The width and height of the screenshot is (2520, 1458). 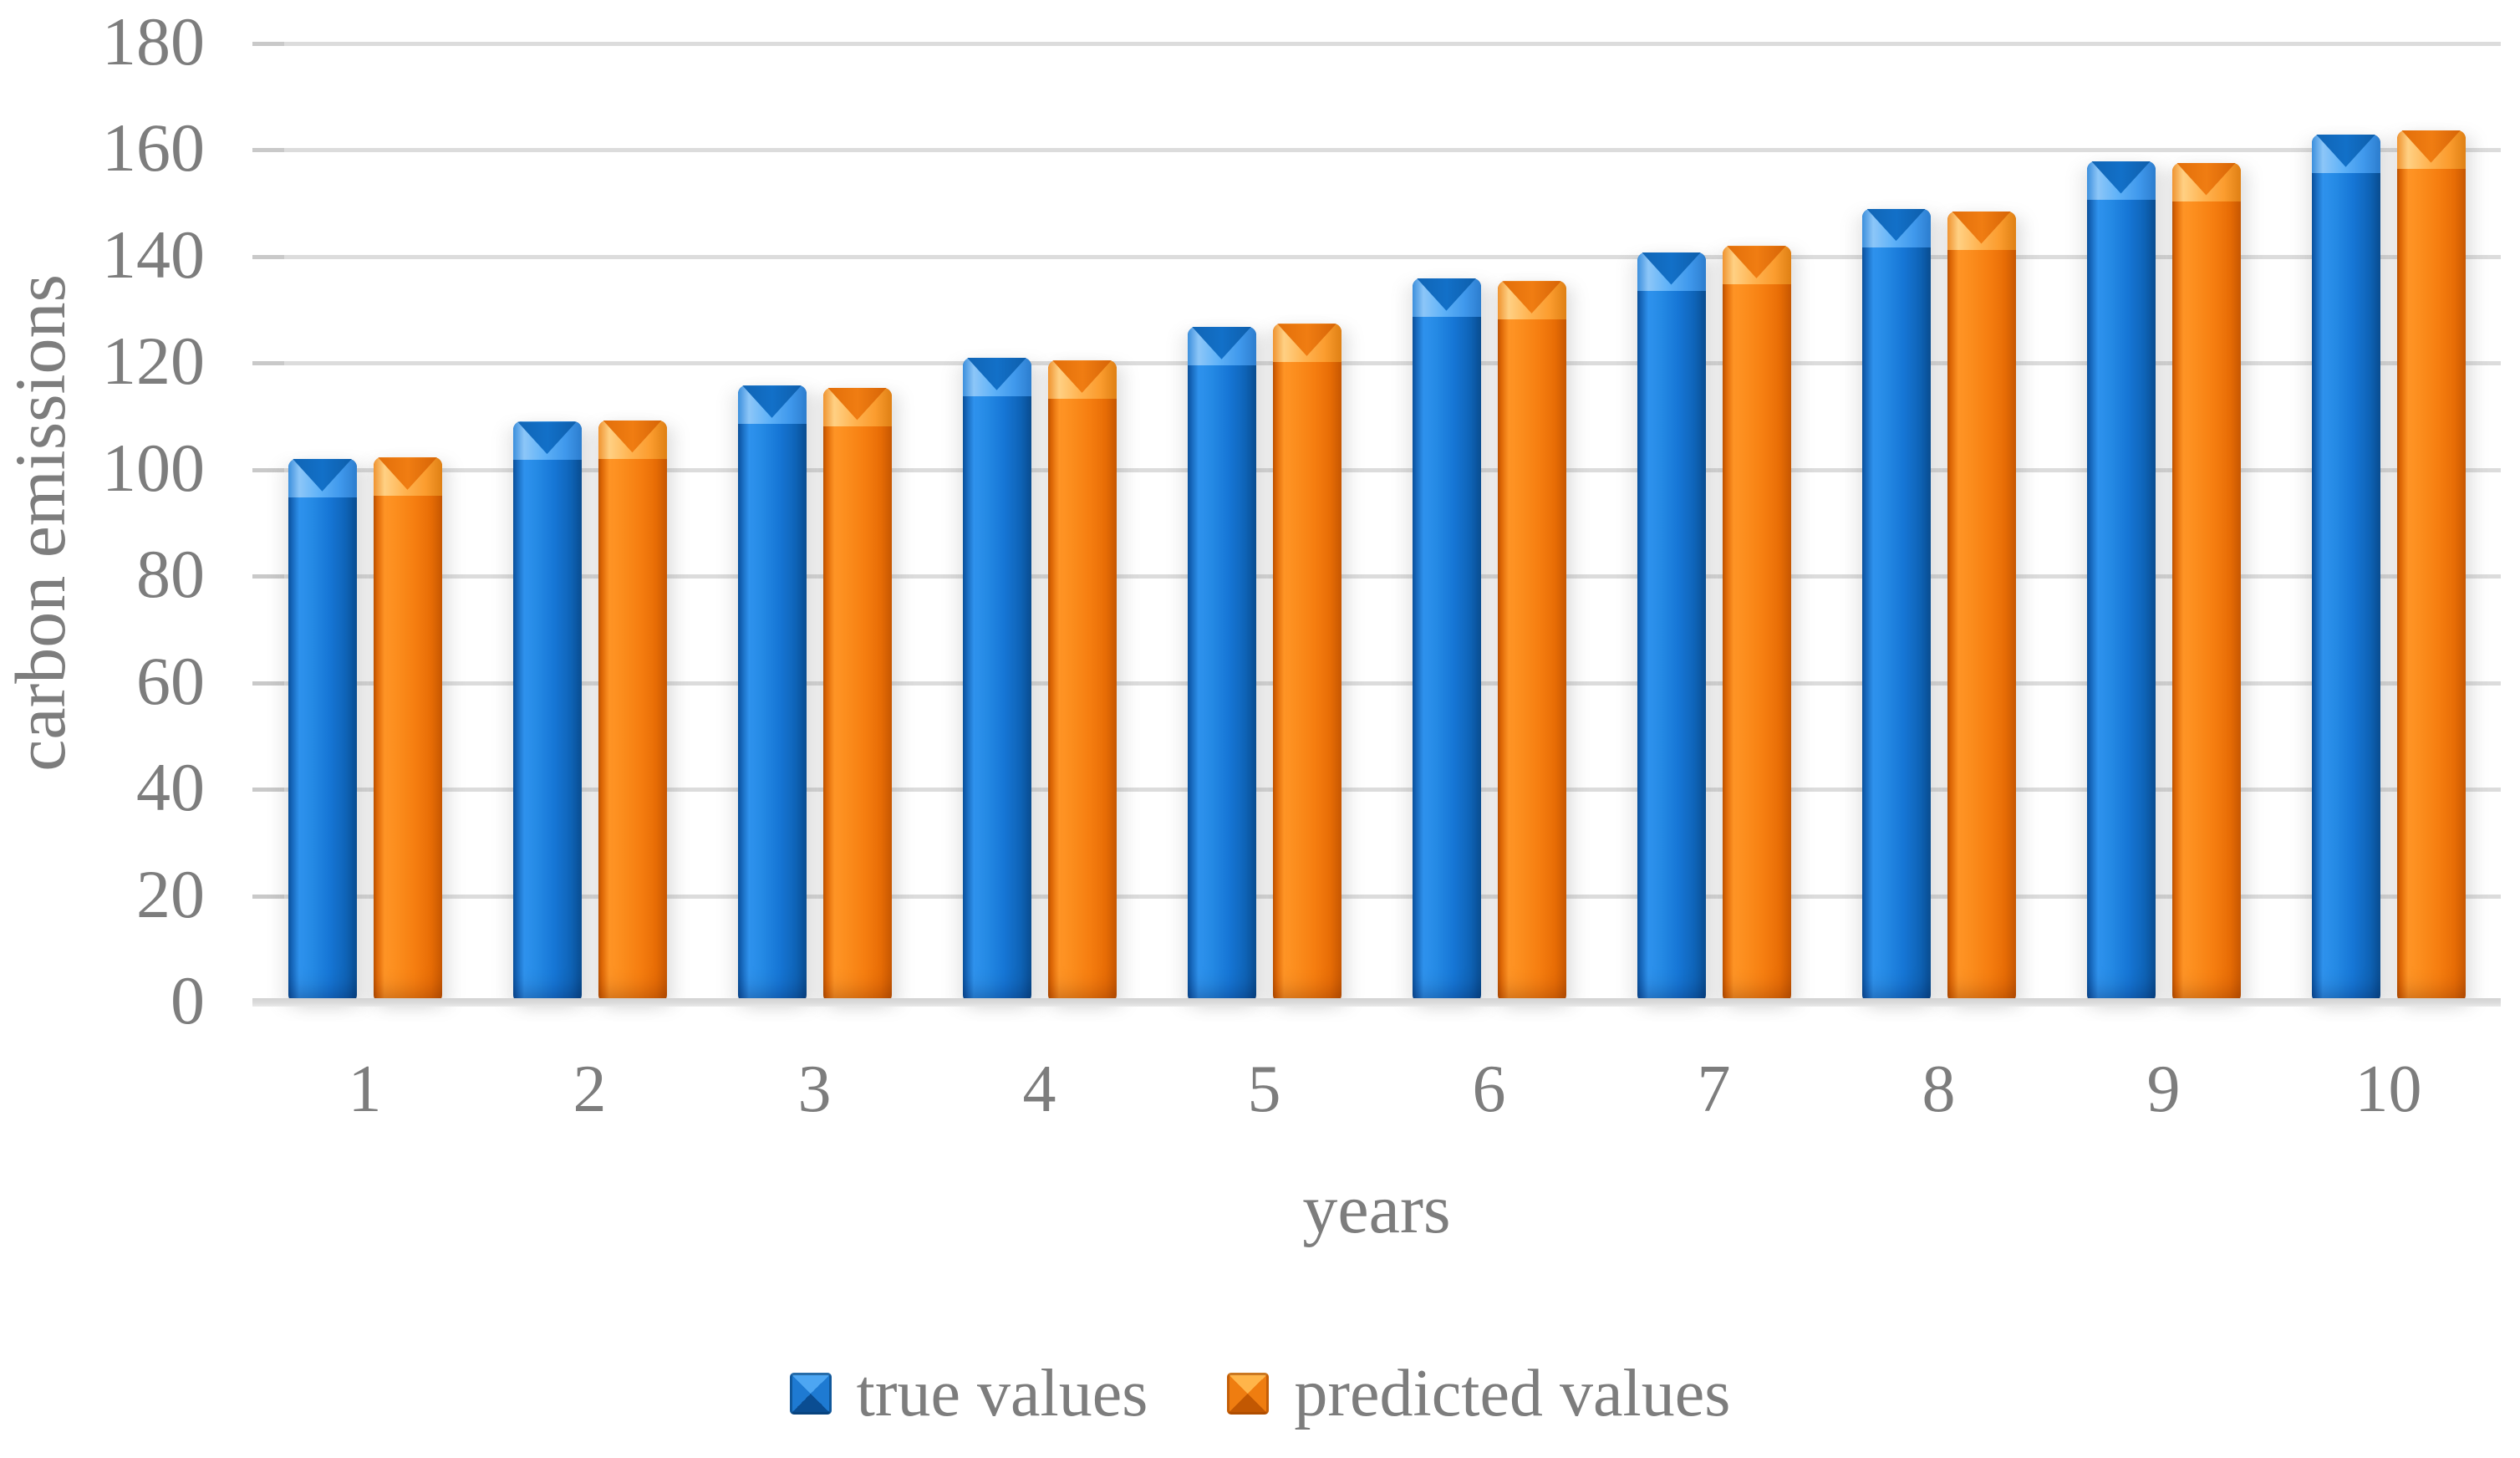 What do you see at coordinates (1512, 1393) in the screenshot?
I see `legend-label-predicted-values: predicted values` at bounding box center [1512, 1393].